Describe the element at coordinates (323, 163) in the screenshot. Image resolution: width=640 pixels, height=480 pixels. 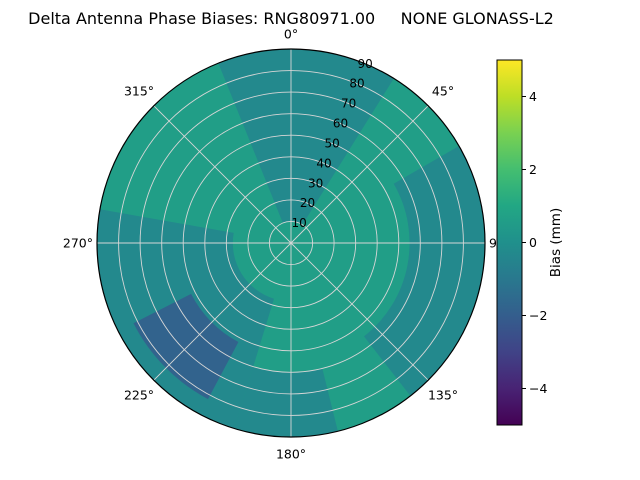
I see `r-tick-label: 40` at that location.